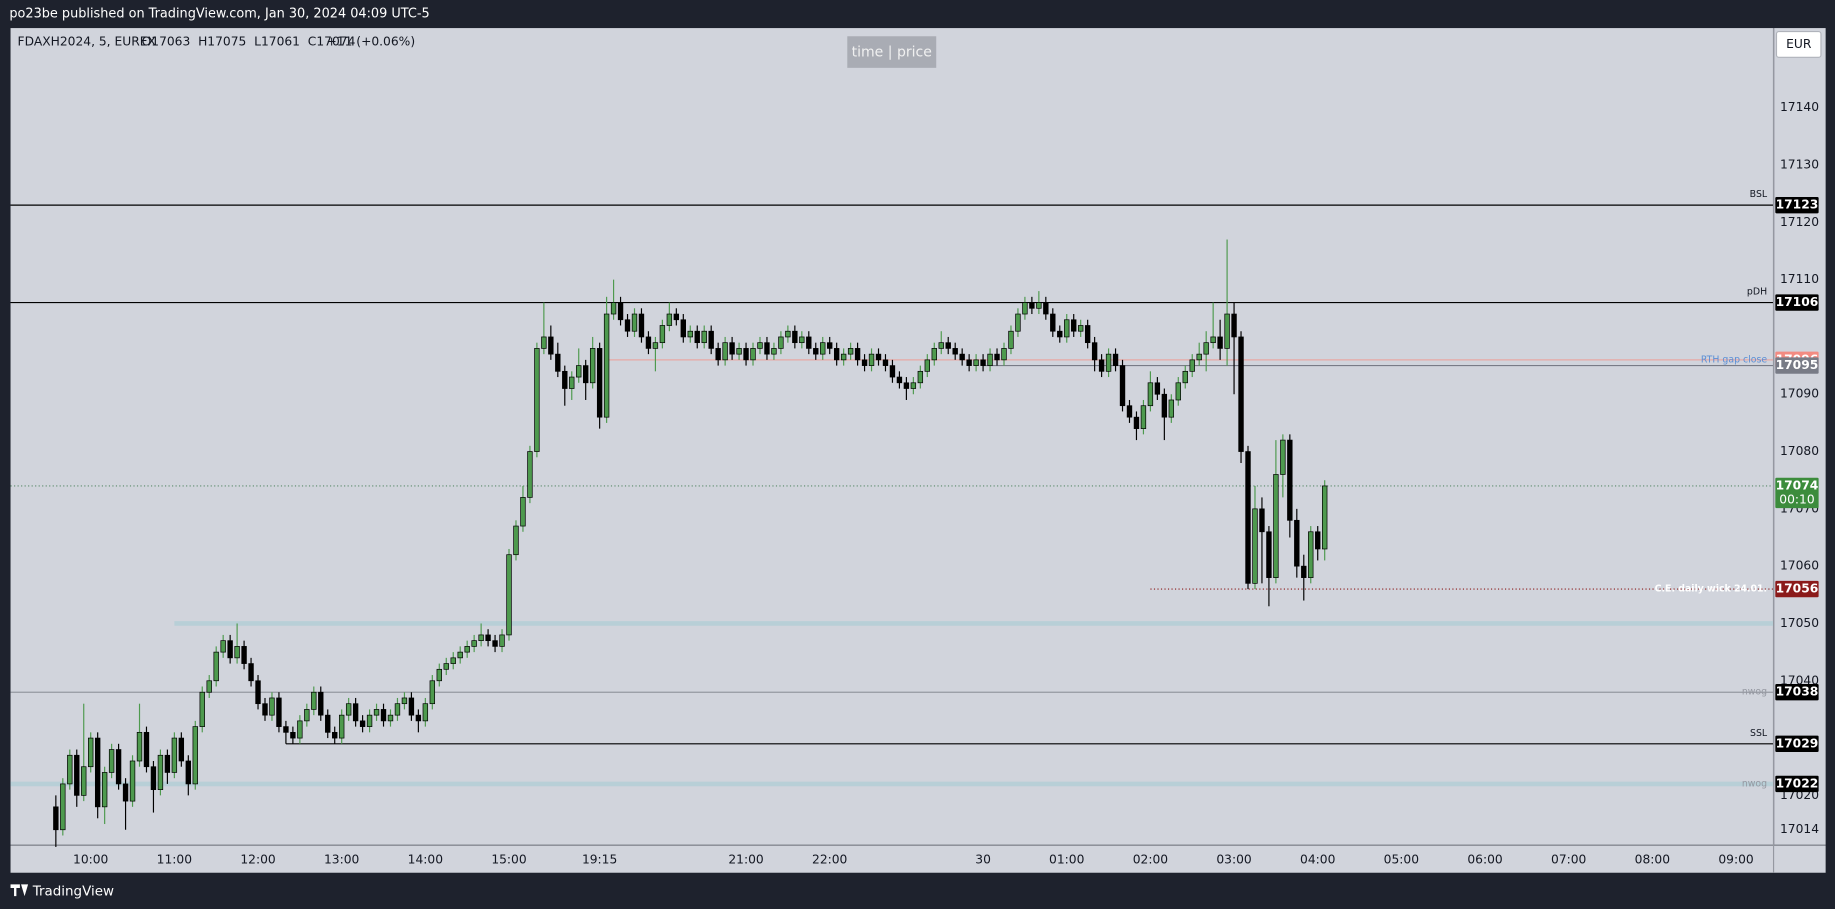  Describe the element at coordinates (371, 42) in the screenshot. I see `change-legend: +11 (+0.06%)` at that location.